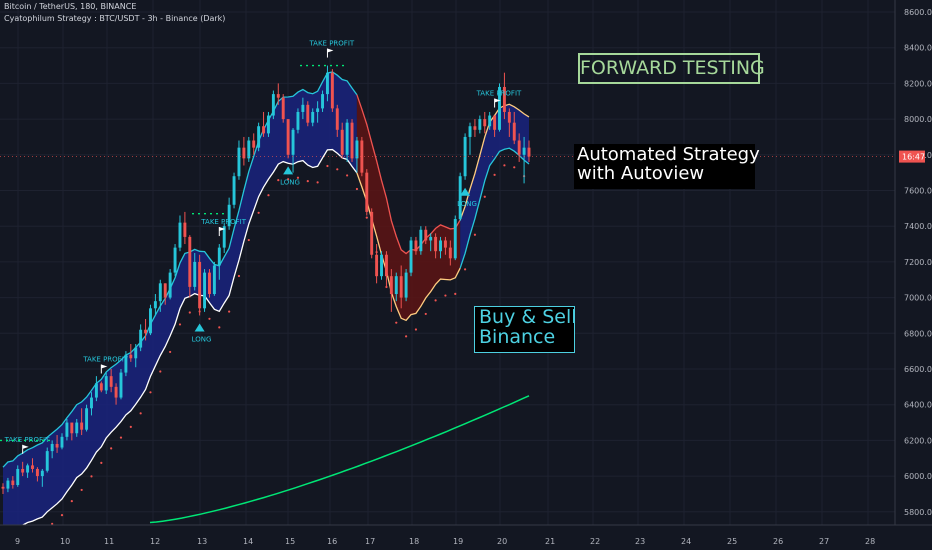 This screenshot has width=932, height=550. I want to click on price-tick-label: 8600.00, so click(918, 12).